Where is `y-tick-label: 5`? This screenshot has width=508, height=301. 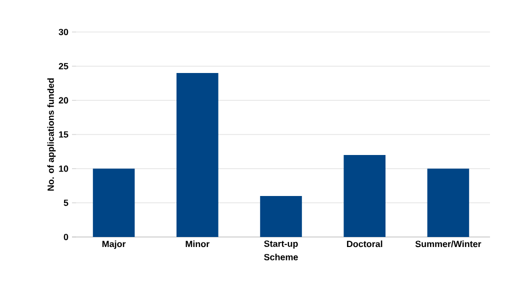 y-tick-label: 5 is located at coordinates (66, 203).